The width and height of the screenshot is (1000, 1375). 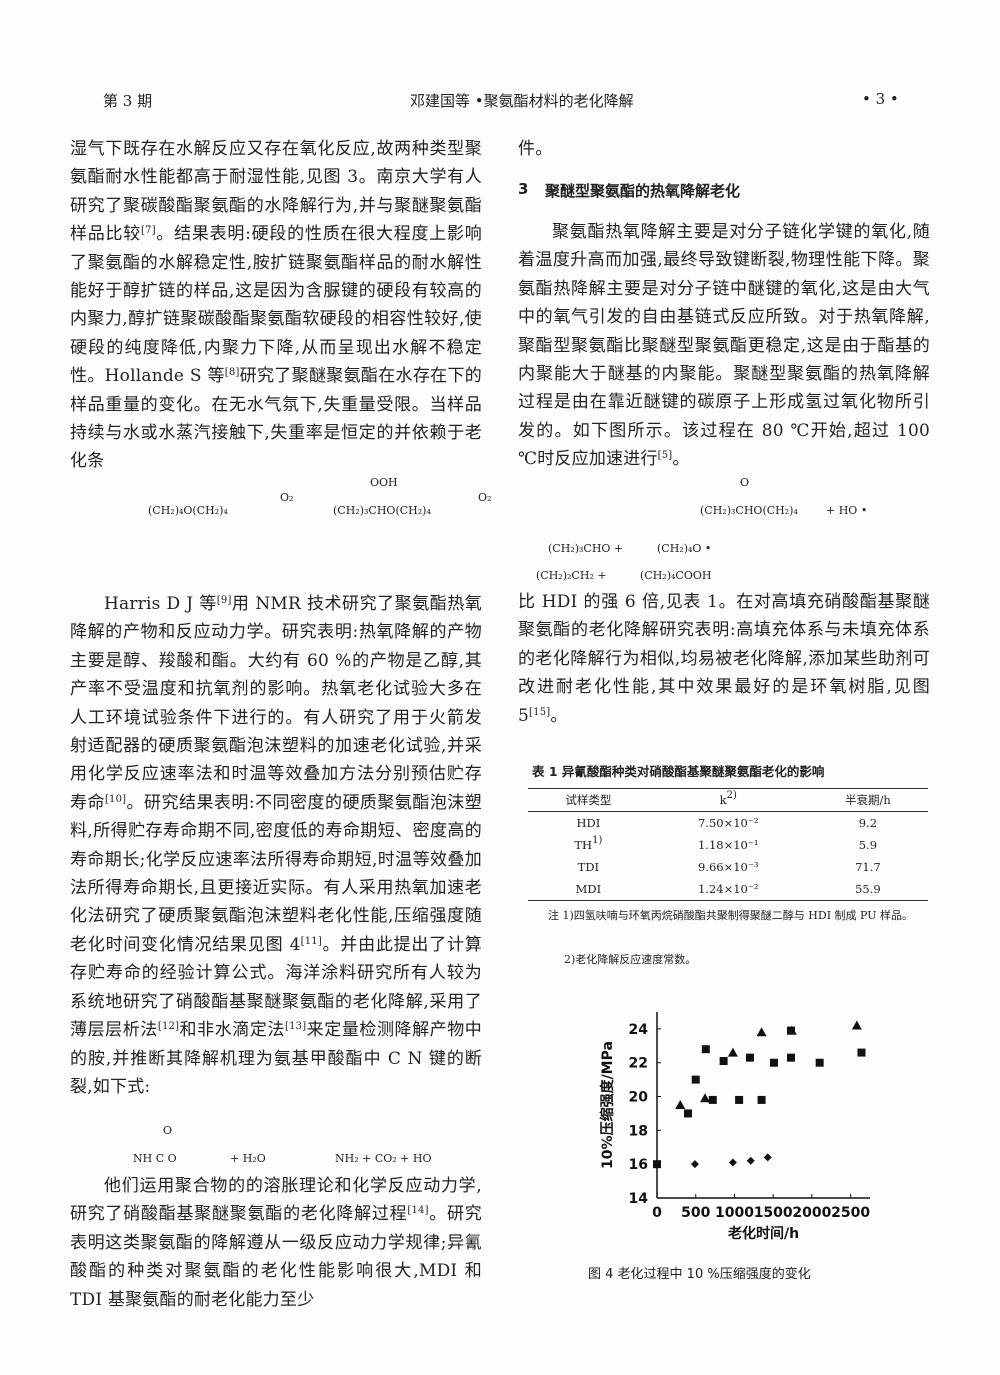 I want to click on y-tick-label: 18, so click(x=638, y=1131).